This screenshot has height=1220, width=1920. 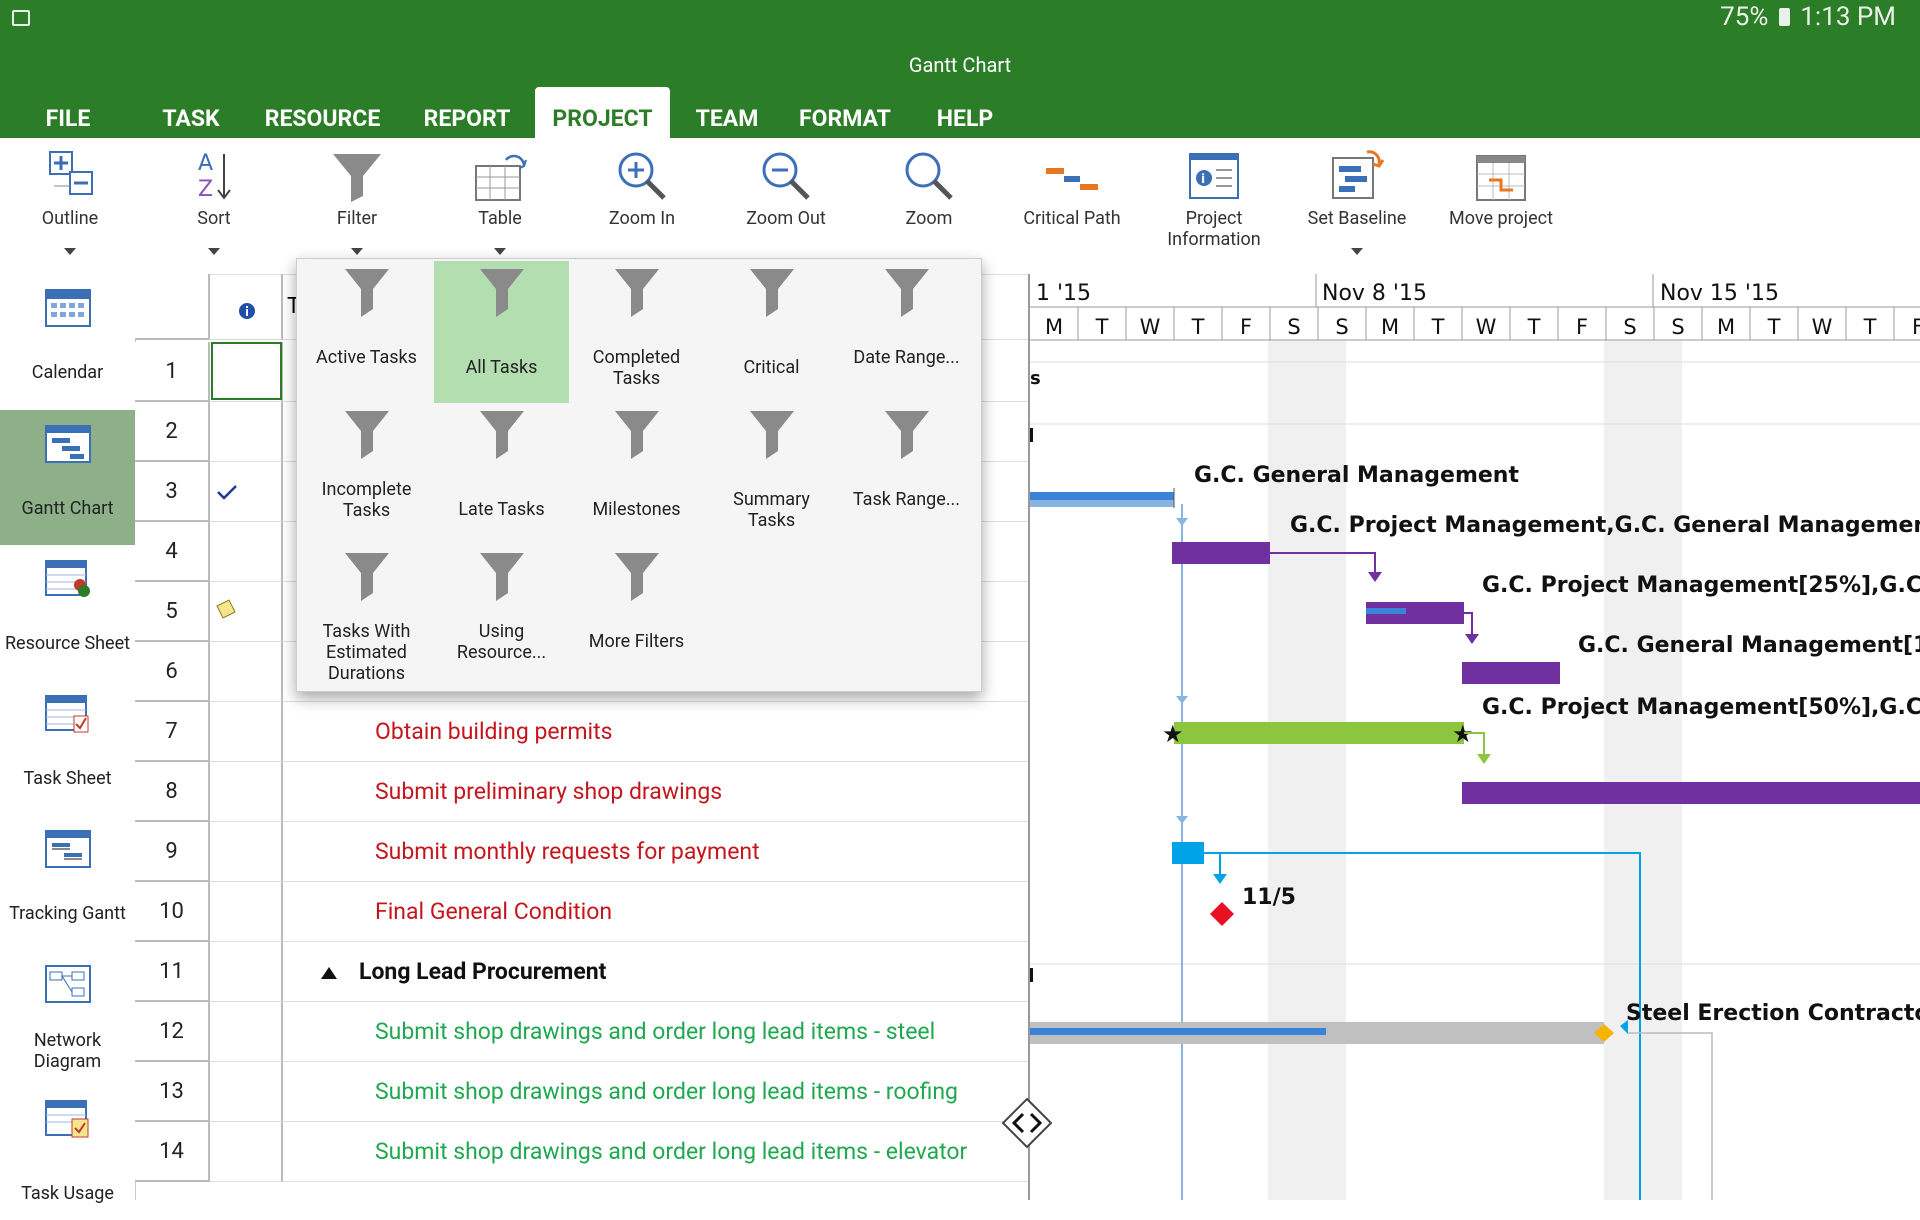 What do you see at coordinates (1784, 17) in the screenshot?
I see `battery-icon` at bounding box center [1784, 17].